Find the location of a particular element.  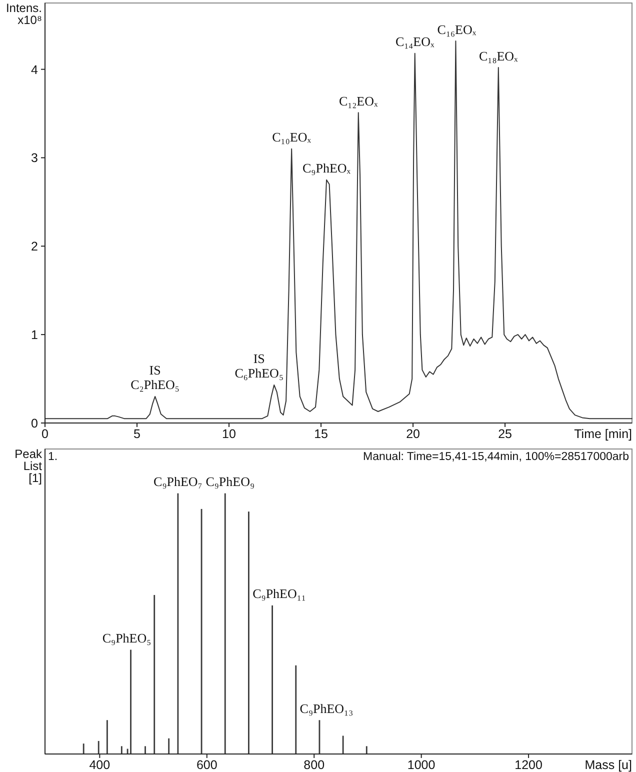

annotation: C₉PhEO₇ is located at coordinates (178, 482).